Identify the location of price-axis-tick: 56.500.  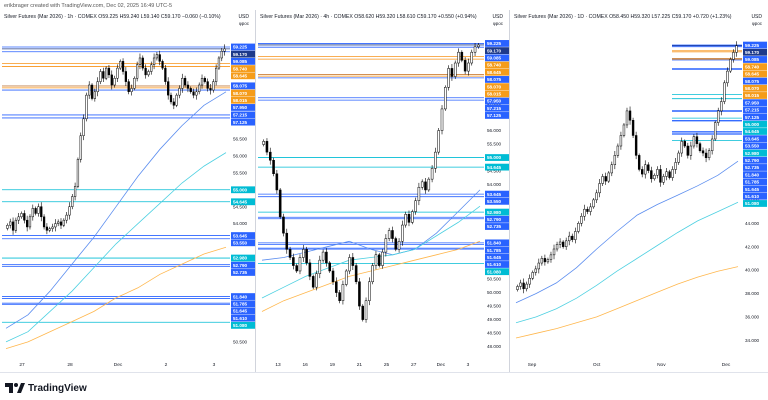
(240, 139).